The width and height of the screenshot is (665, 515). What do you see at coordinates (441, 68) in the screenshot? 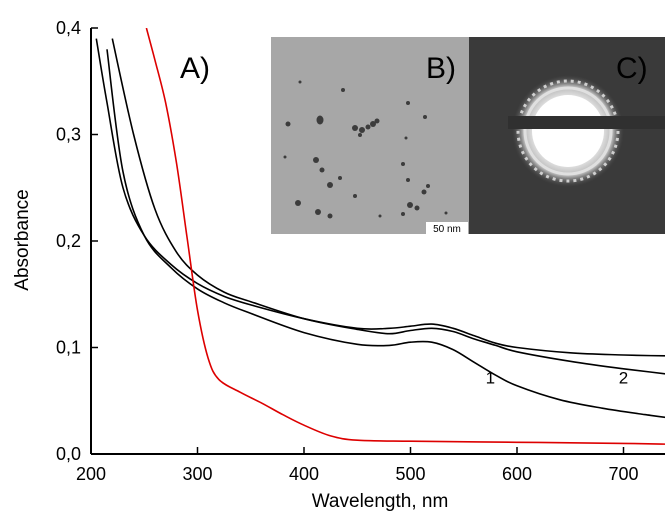
I see `panel-label-b: B)` at bounding box center [441, 68].